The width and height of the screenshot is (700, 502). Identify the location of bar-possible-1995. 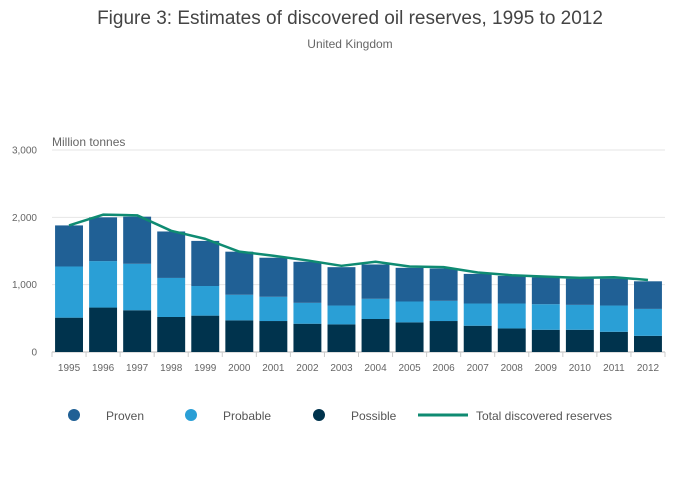
(69, 334).